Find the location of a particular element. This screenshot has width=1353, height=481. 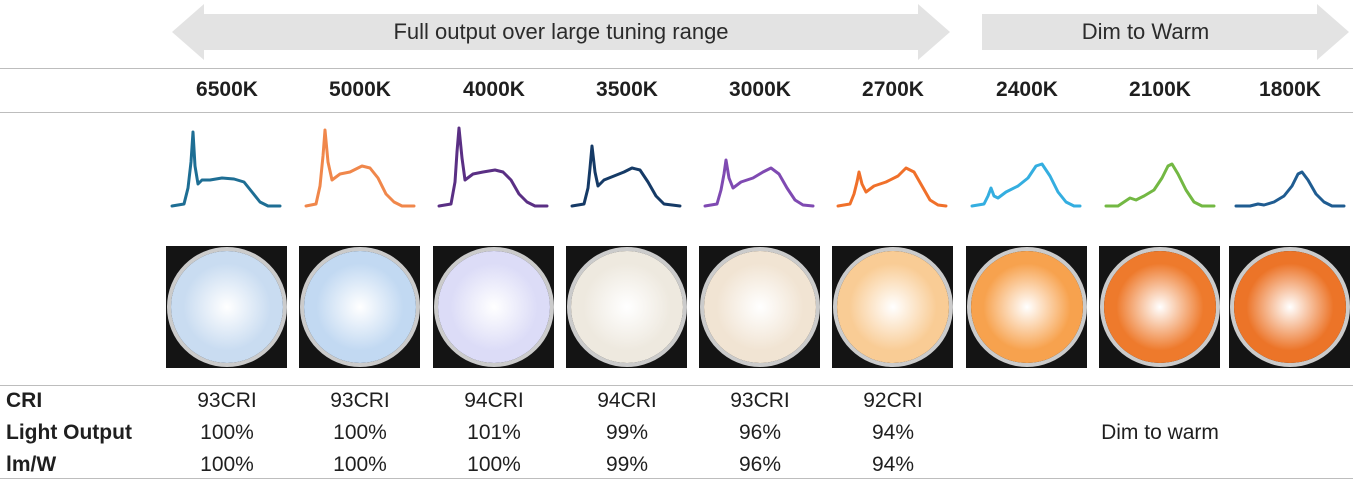

cri-value: 92CRI is located at coordinates (893, 400).